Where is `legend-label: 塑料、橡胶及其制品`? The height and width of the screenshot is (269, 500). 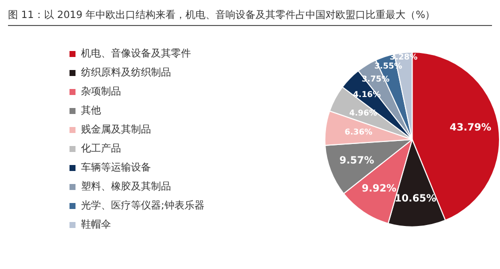 legend-label: 塑料、橡胶及其制品 is located at coordinates (126, 186).